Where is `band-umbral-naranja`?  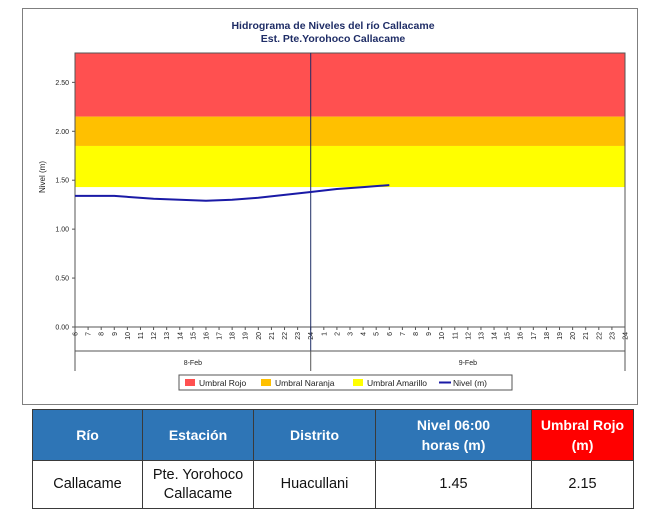
band-umbral-naranja is located at coordinates (350, 131).